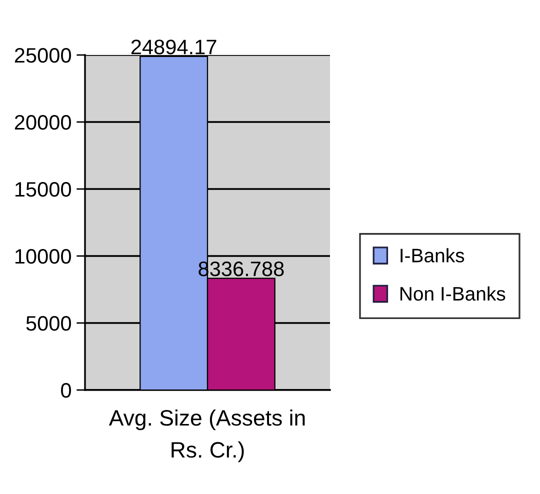 The width and height of the screenshot is (540, 494). I want to click on legend-label: Non I-Banks, so click(453, 293).